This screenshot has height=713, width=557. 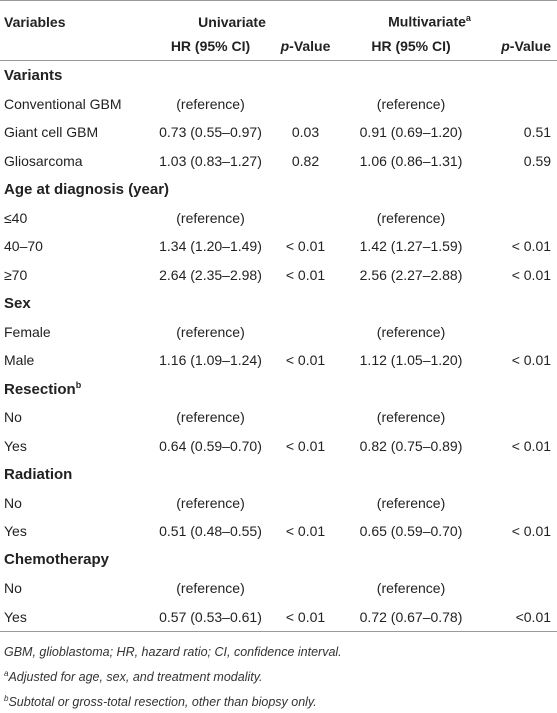 I want to click on univariate-hr: 0.57 (0.53–0.61), so click(x=210, y=617).